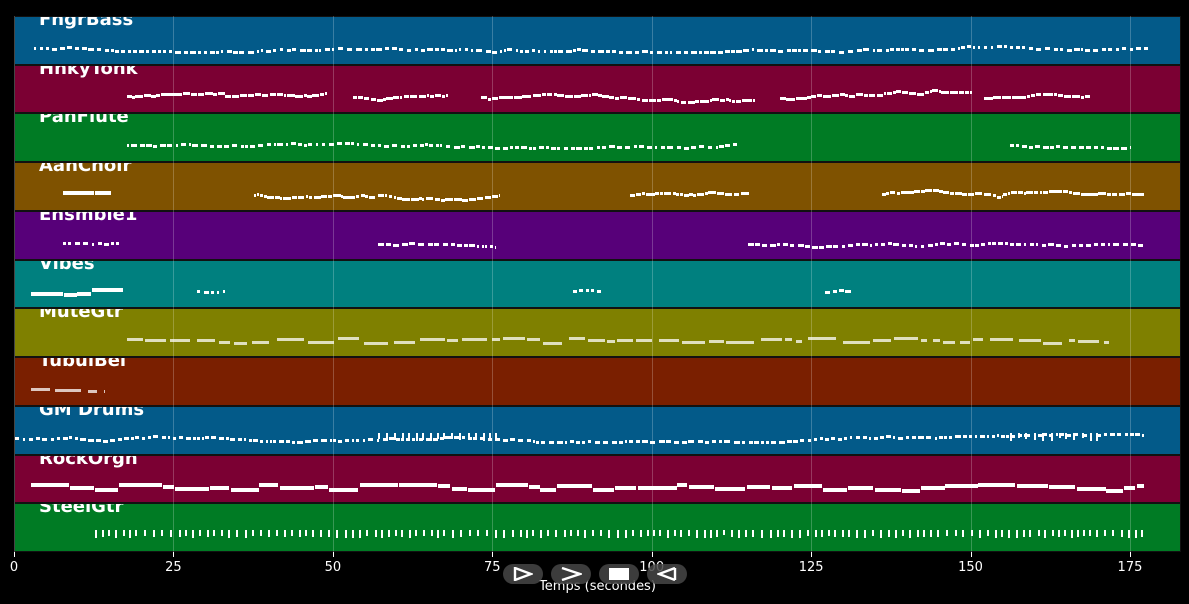  What do you see at coordinates (667, 574) in the screenshot?
I see `back-button` at bounding box center [667, 574].